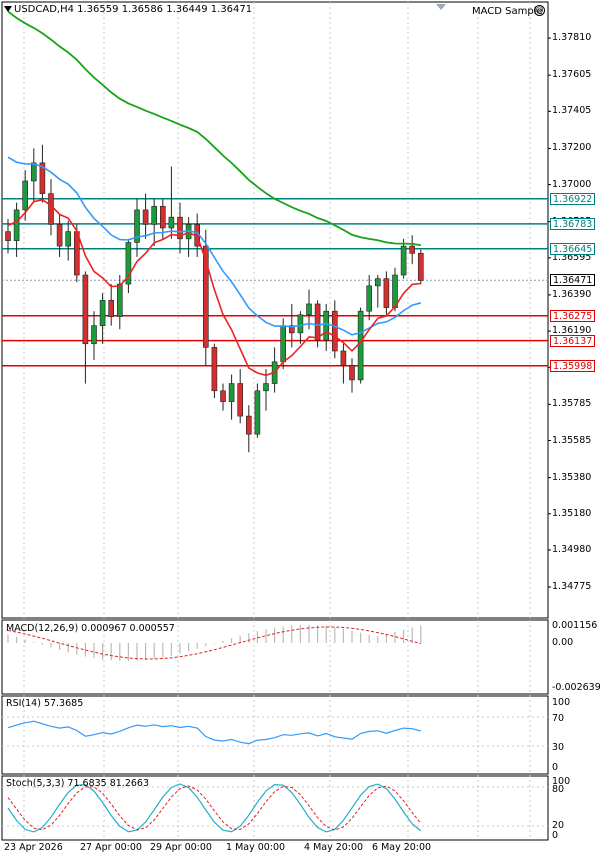  Describe the element at coordinates (90, 628) in the screenshot. I see `macd-label: MACD(12,26,9) 0.000967 0.000557` at that location.